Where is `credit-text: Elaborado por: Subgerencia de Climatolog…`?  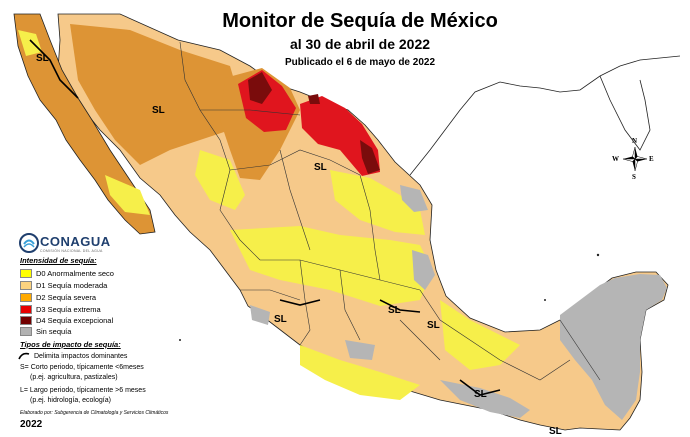
credit-text: Elaborado por: Subgerencia de Climatolog… is located at coordinates (94, 413).